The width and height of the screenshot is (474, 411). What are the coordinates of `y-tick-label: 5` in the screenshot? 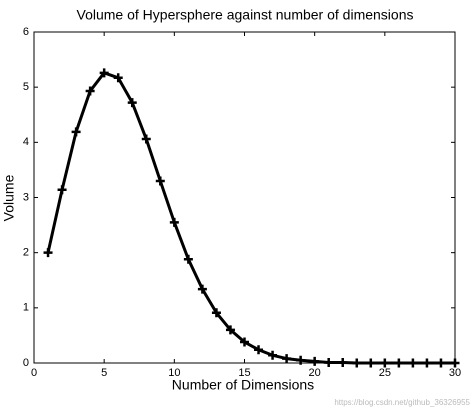 It's located at (26, 87).